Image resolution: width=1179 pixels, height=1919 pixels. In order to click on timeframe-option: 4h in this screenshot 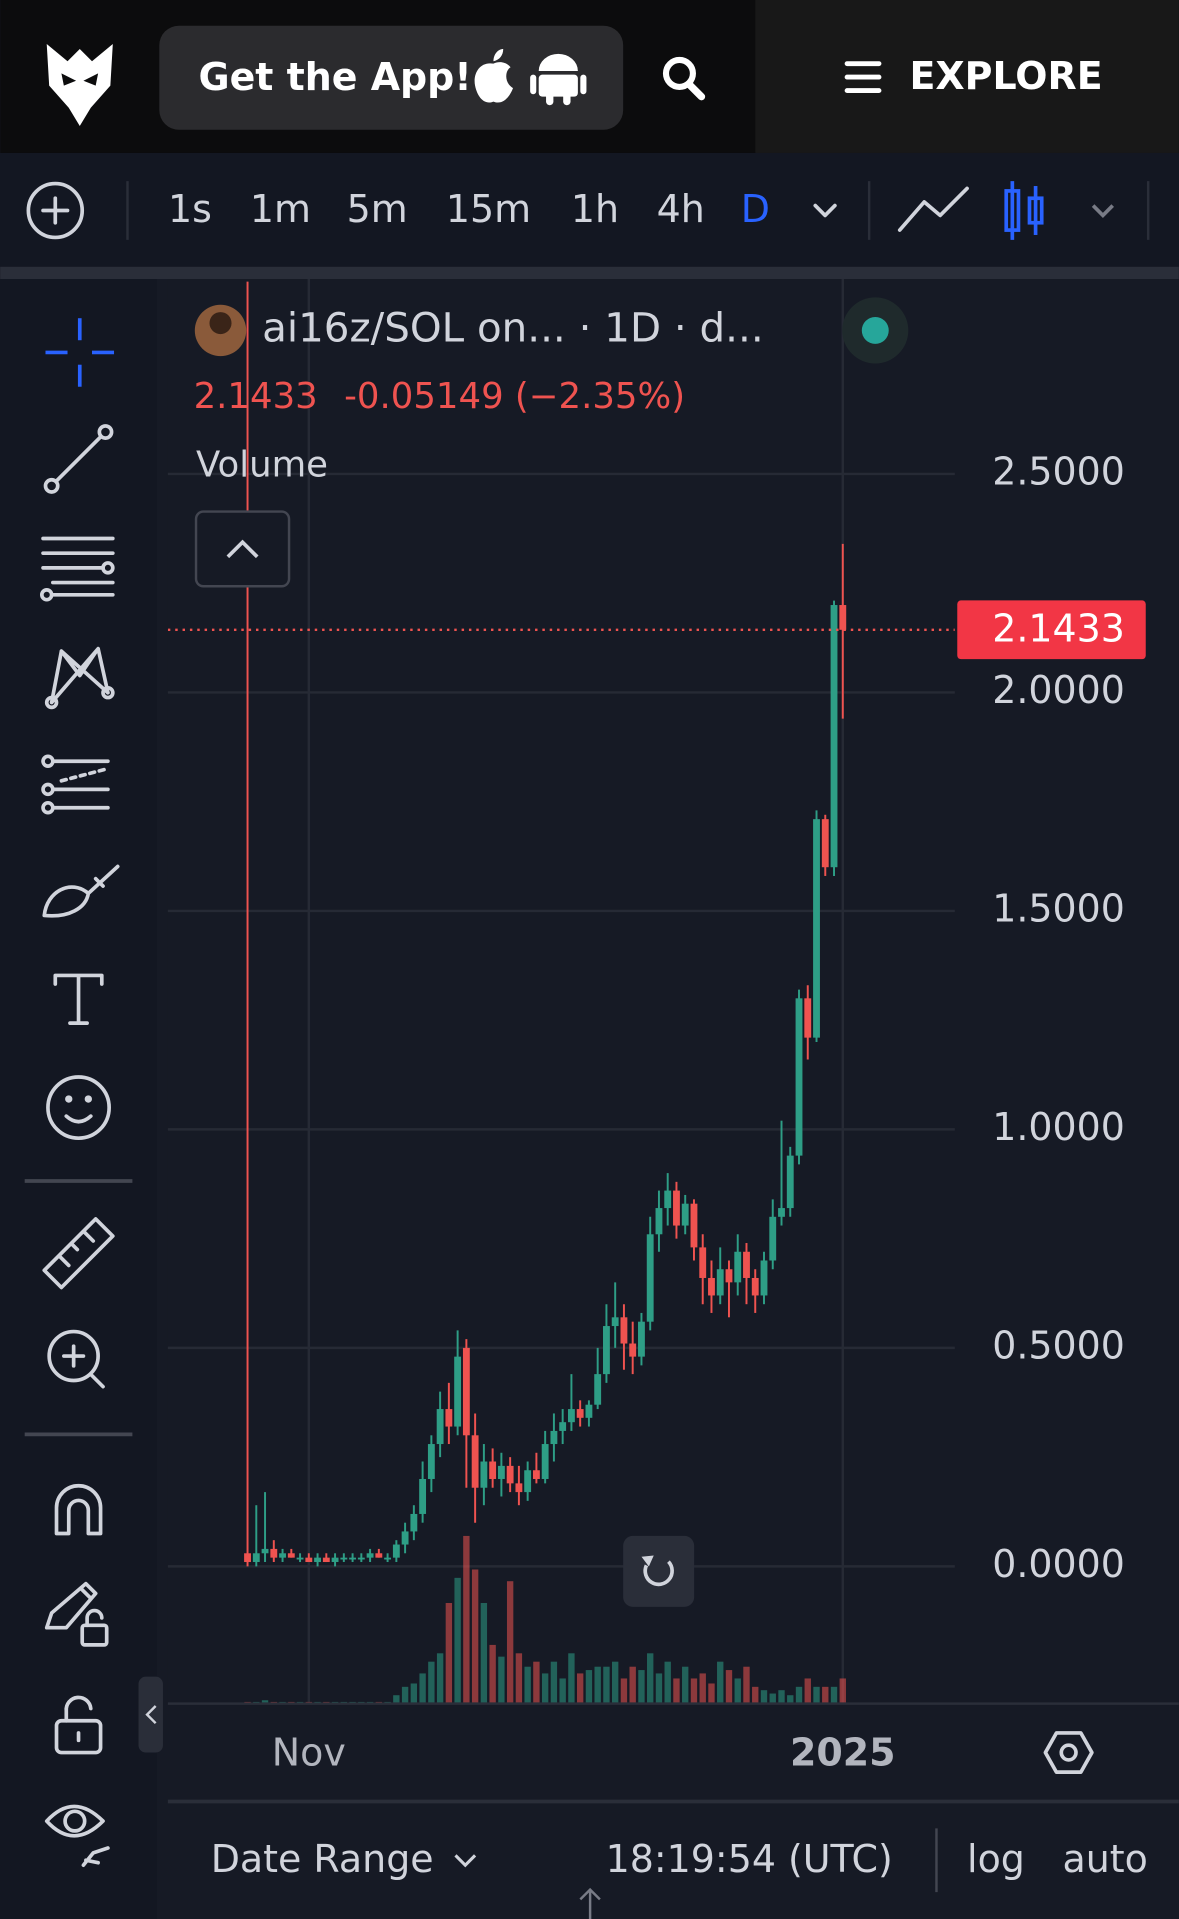, I will do `click(681, 209)`.